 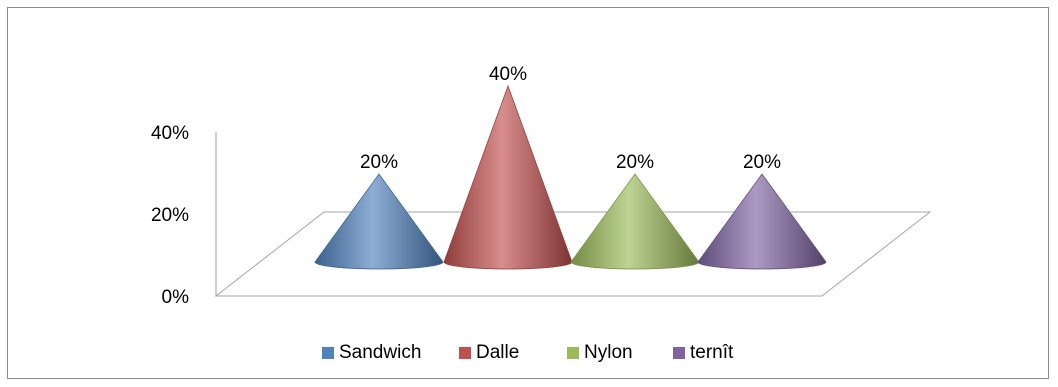 What do you see at coordinates (762, 221) in the screenshot?
I see `cone-tern-t` at bounding box center [762, 221].